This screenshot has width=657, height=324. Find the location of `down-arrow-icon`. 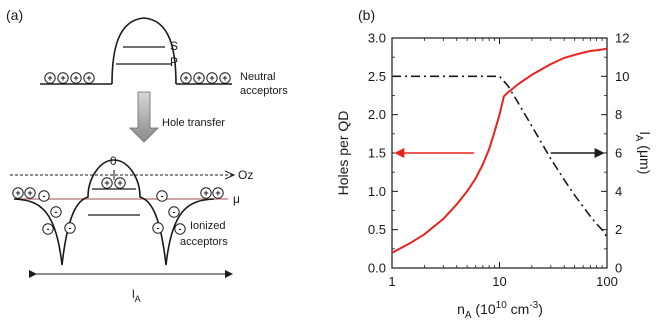

down-arrow-icon is located at coordinates (144, 117).